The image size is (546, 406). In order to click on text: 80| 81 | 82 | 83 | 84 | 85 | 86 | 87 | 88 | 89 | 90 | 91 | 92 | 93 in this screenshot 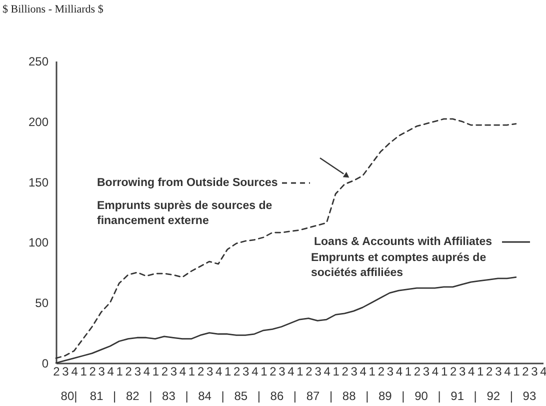, I will do `click(298, 396)`.